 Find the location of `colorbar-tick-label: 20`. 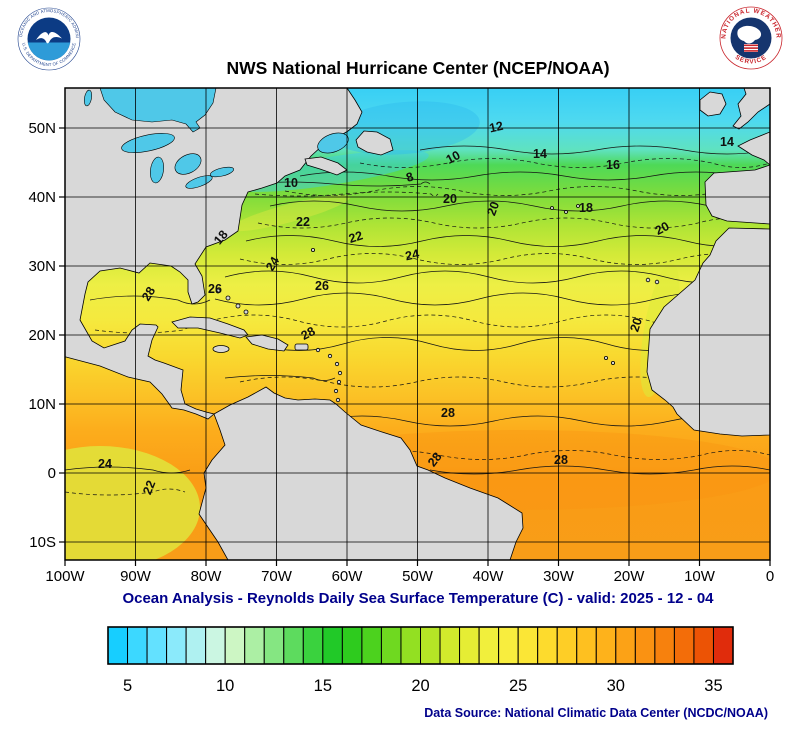

colorbar-tick-label: 20 is located at coordinates (420, 686).